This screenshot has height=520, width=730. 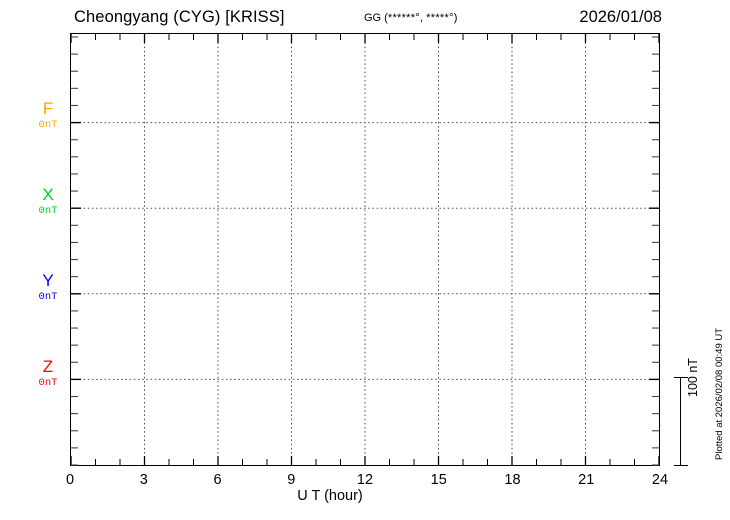 I want to click on page-title: Cheongyang (CYG) [KRISS], so click(x=179, y=17).